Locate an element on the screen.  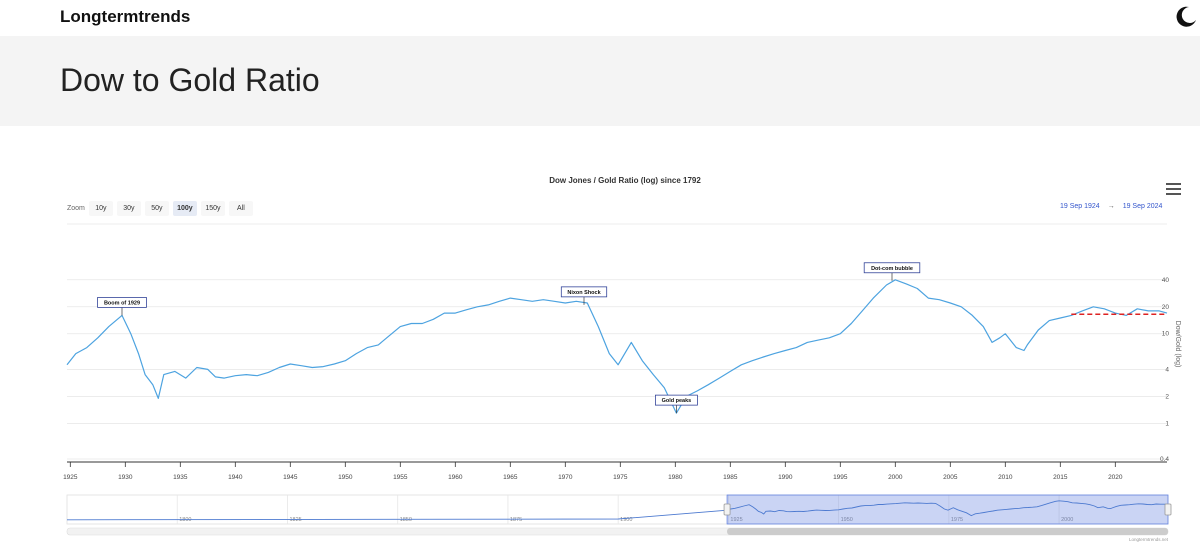
x-tick-label: 2000 is located at coordinates (895, 477).